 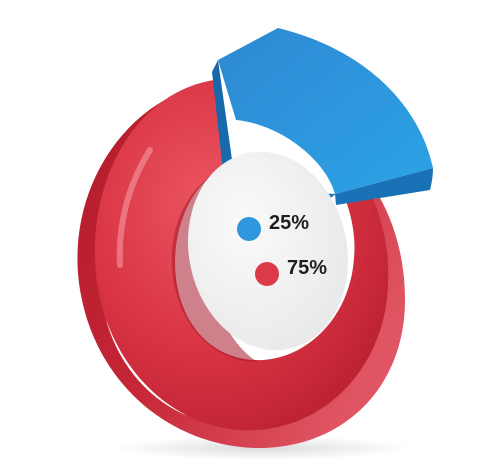 What do you see at coordinates (268, 251) in the screenshot?
I see `center-disc` at bounding box center [268, 251].